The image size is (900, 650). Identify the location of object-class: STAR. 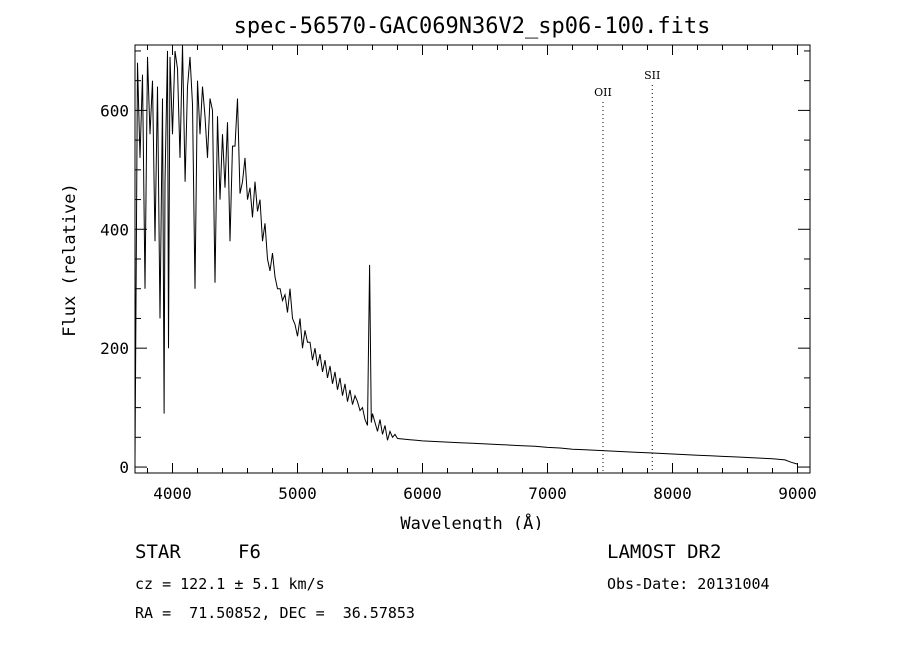
(158, 552).